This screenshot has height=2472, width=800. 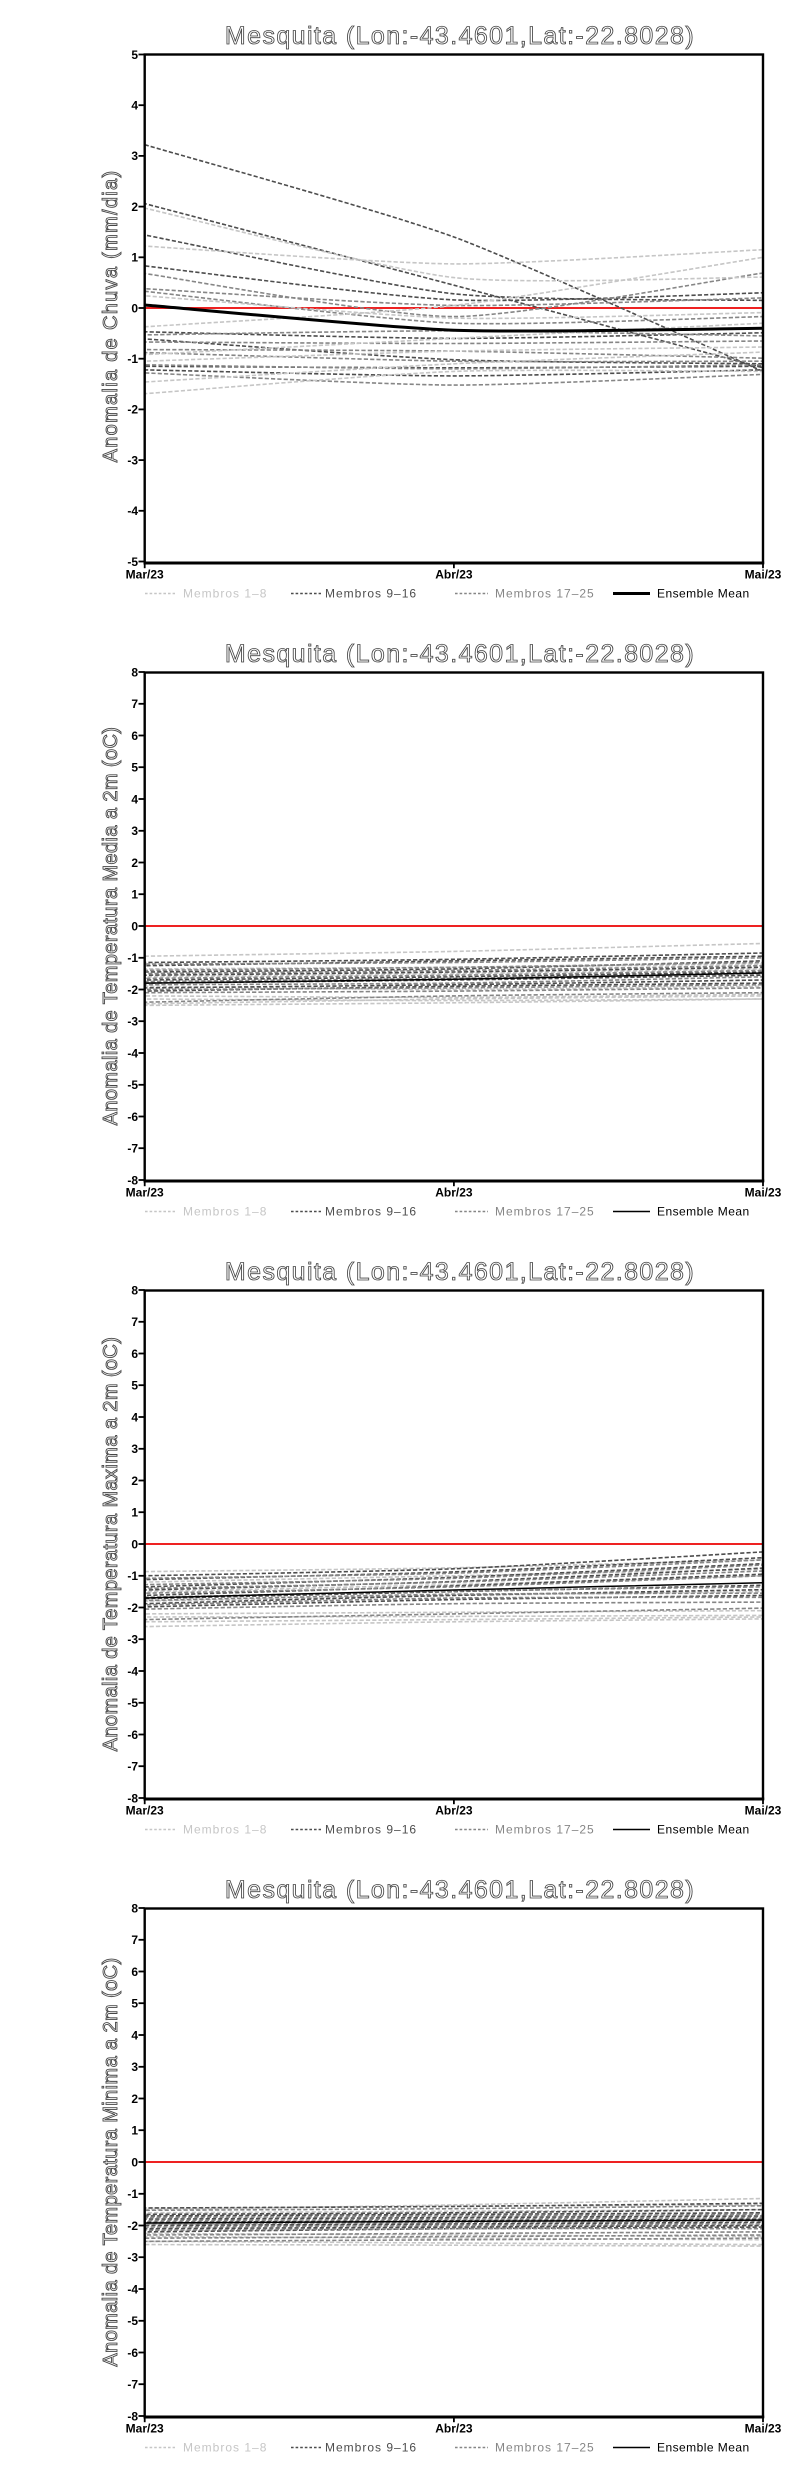 What do you see at coordinates (111, 2161) in the screenshot?
I see `svg-text:Anomalia de Temperatura Minima: Anomalia de Temperatura Minima a 2m (oC)` at bounding box center [111, 2161].